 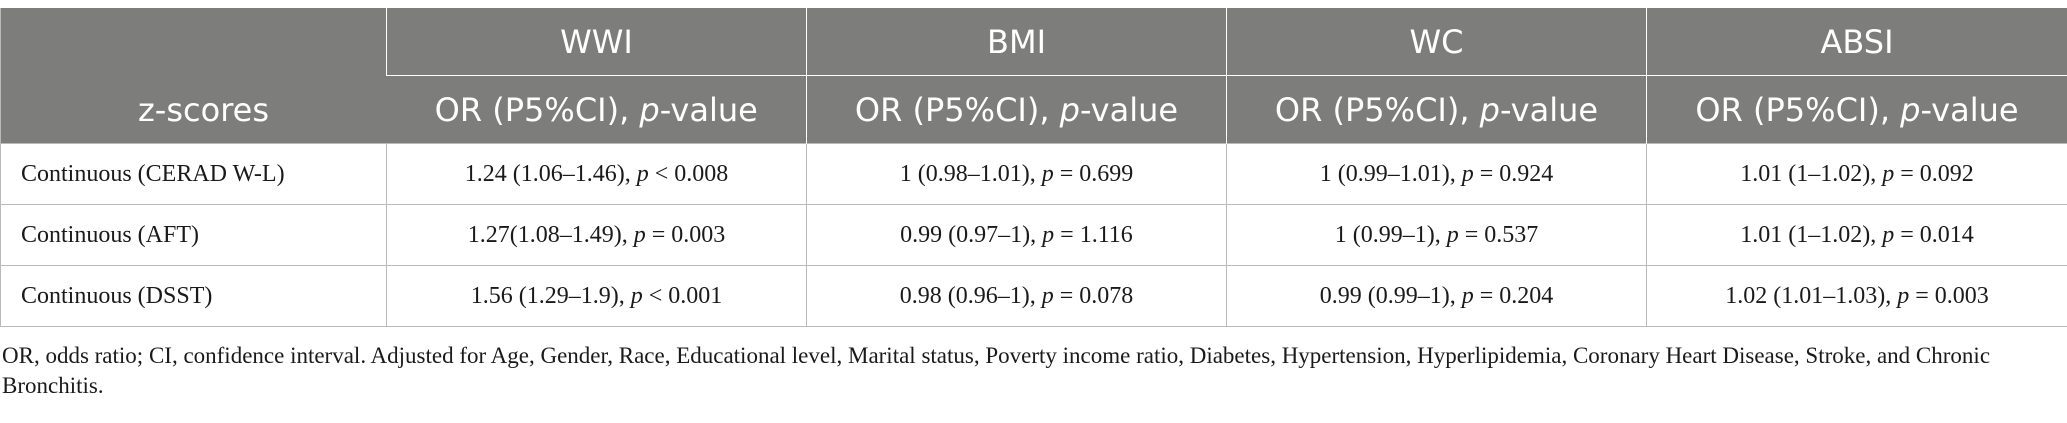 I want to click on group-header-bmi: BMI, so click(x=1016, y=42).